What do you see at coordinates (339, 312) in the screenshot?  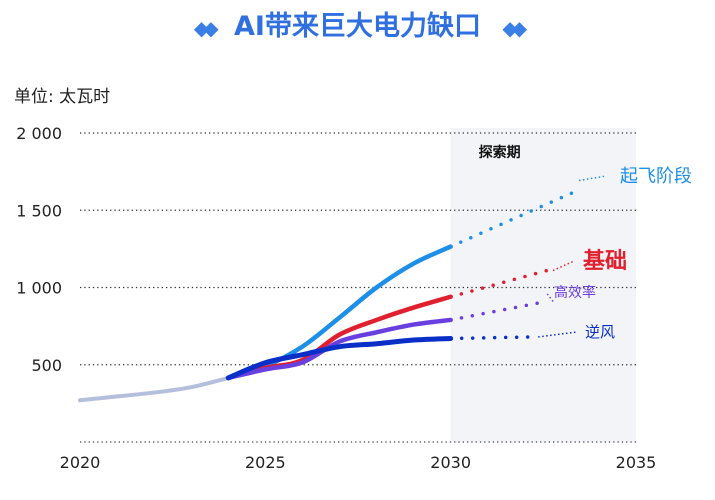 I see `series-line-起飞阶段` at bounding box center [339, 312].